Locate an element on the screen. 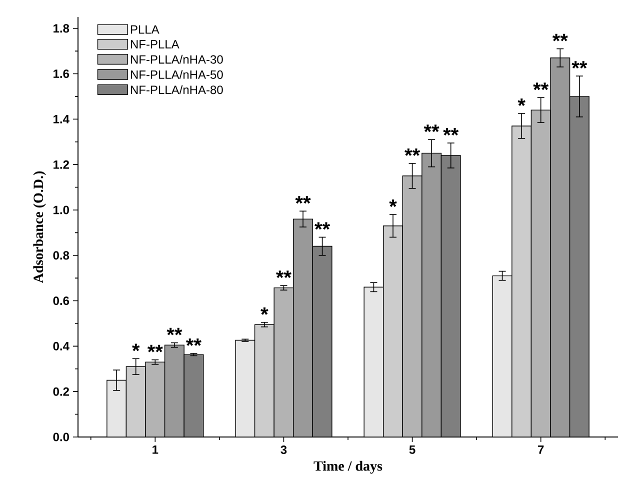  legend-label: NF-PLLA/nHA-80 is located at coordinates (176, 89).